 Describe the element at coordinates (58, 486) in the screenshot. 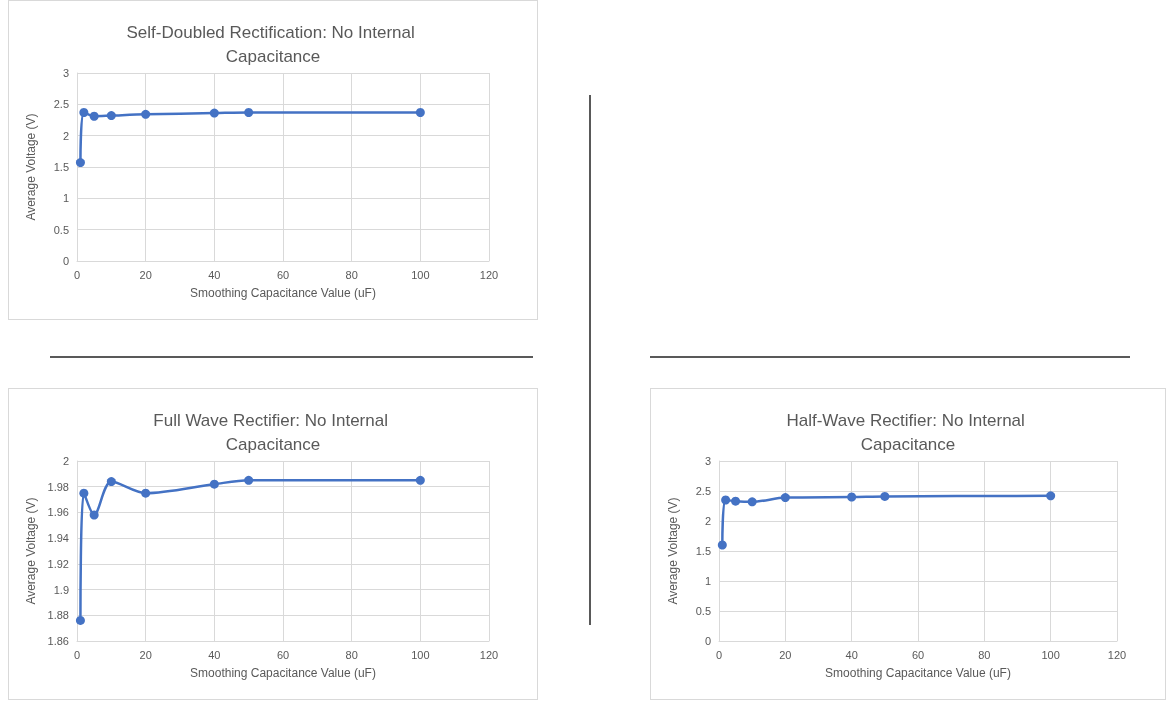

I see `y-tick-label: 1.98` at that location.